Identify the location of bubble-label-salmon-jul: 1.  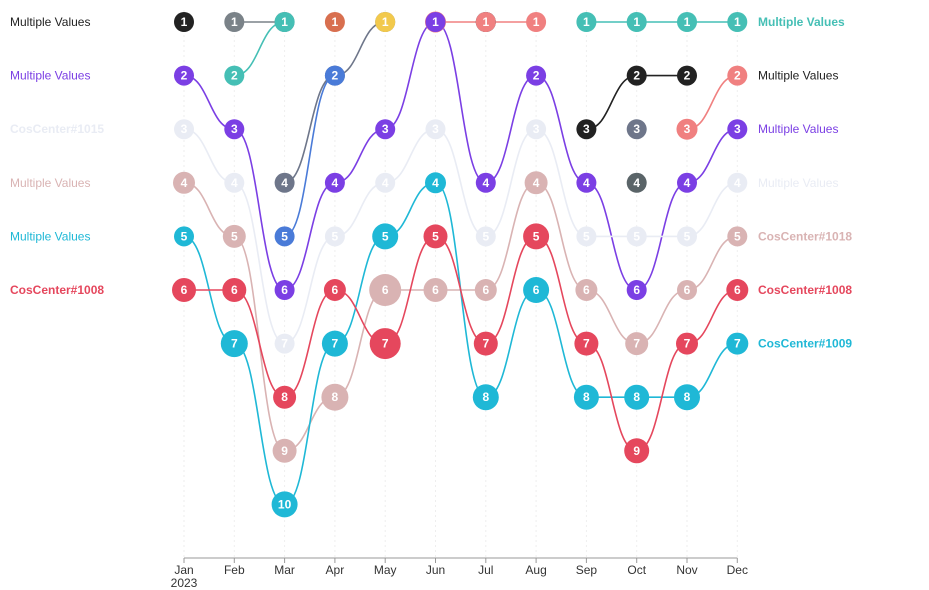
(485, 22).